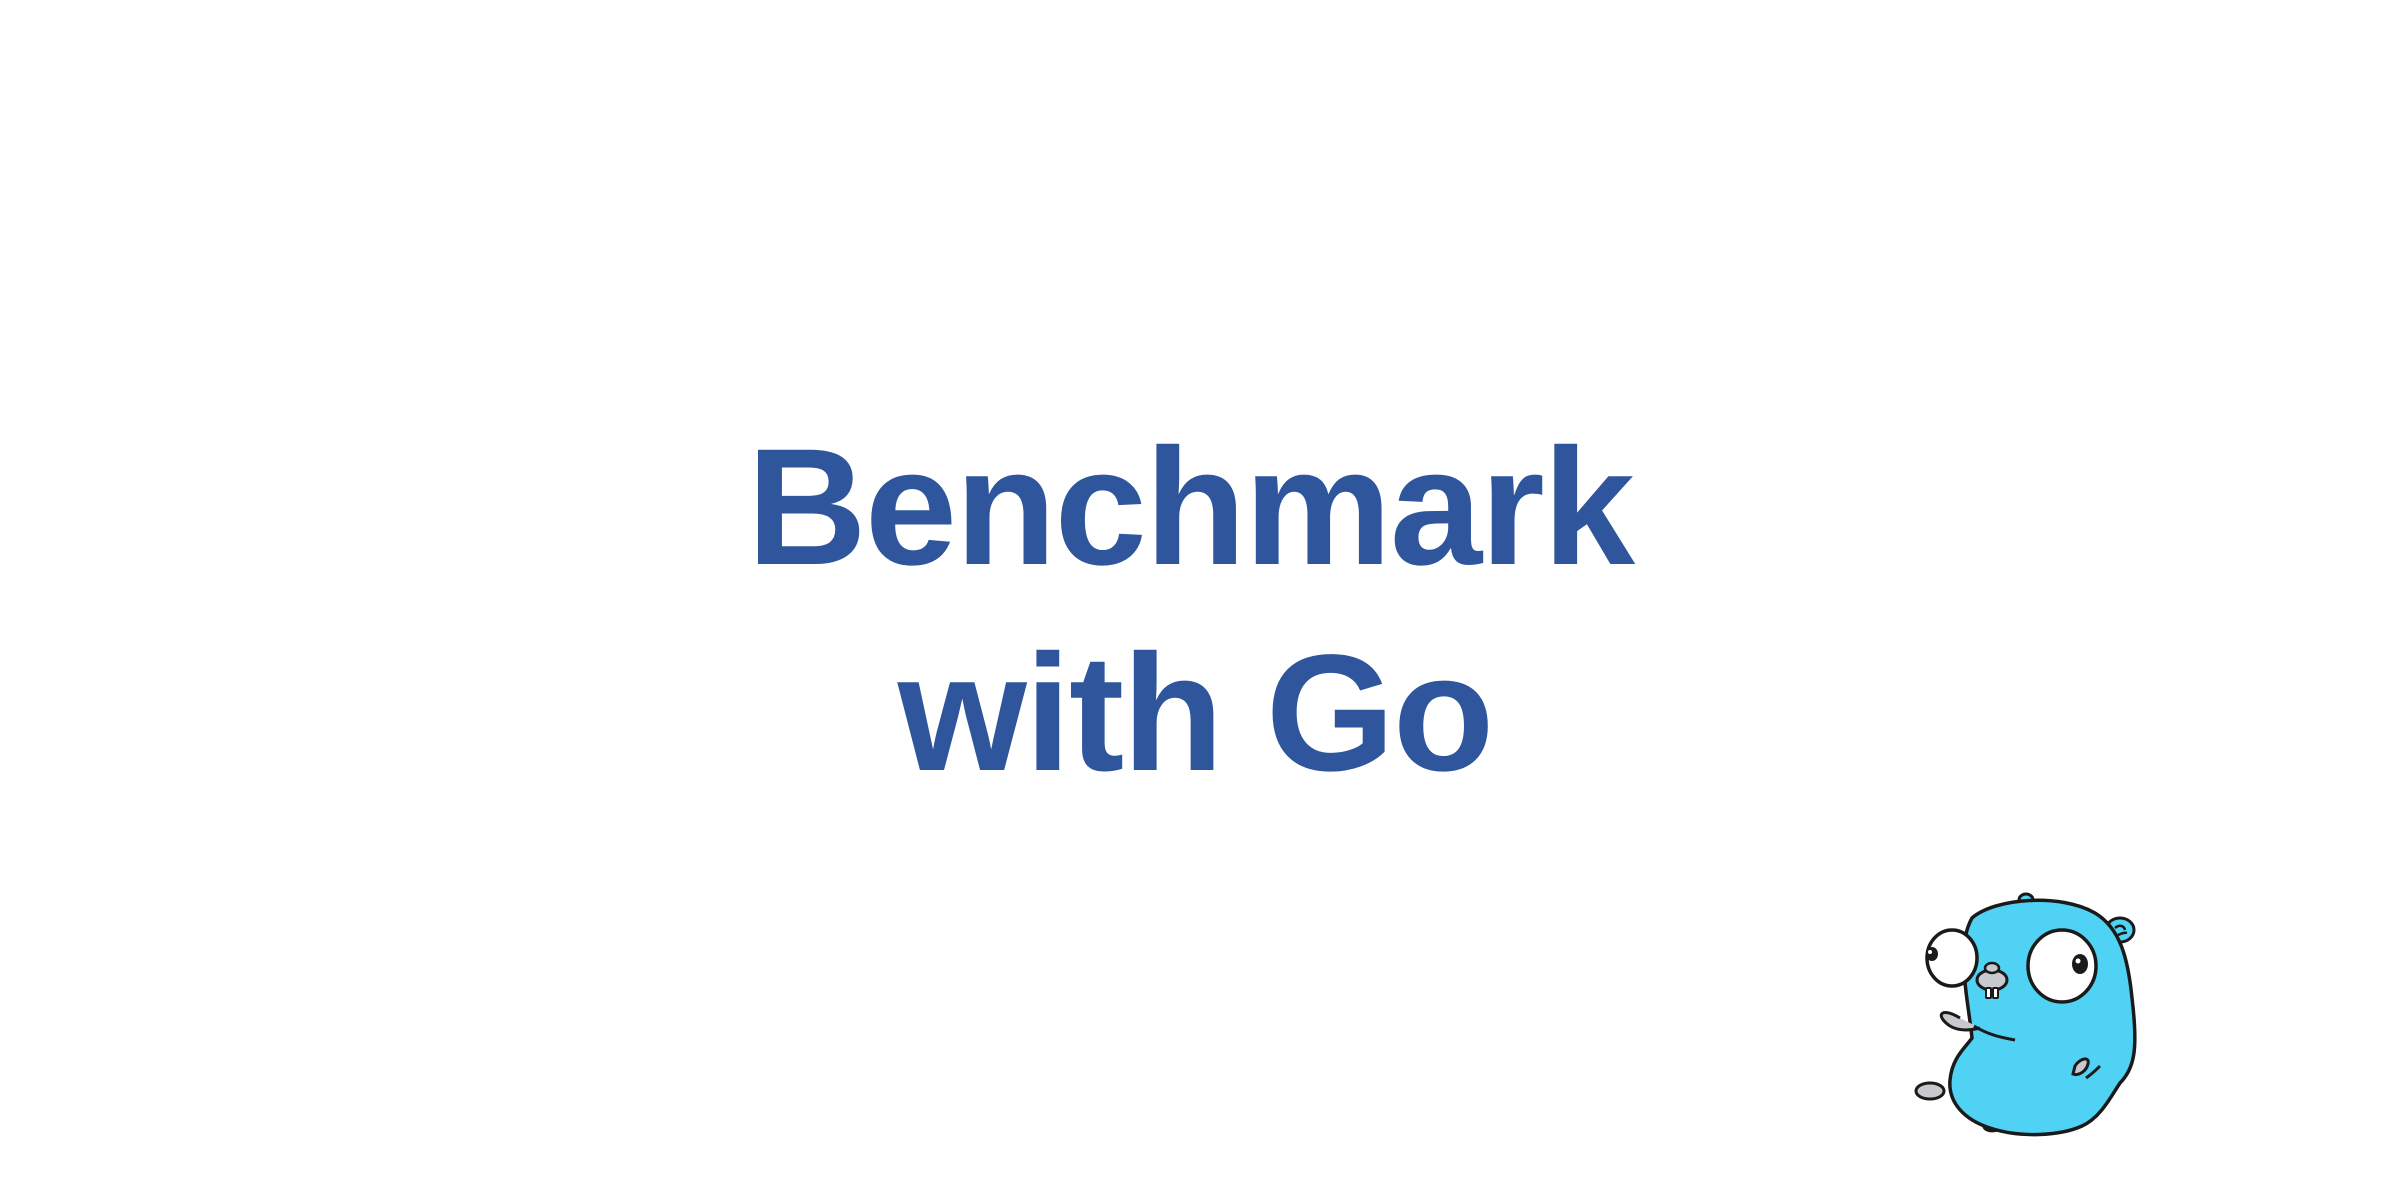  Describe the element at coordinates (2080, 1066) in the screenshot. I see `gopher-right-hand` at that location.